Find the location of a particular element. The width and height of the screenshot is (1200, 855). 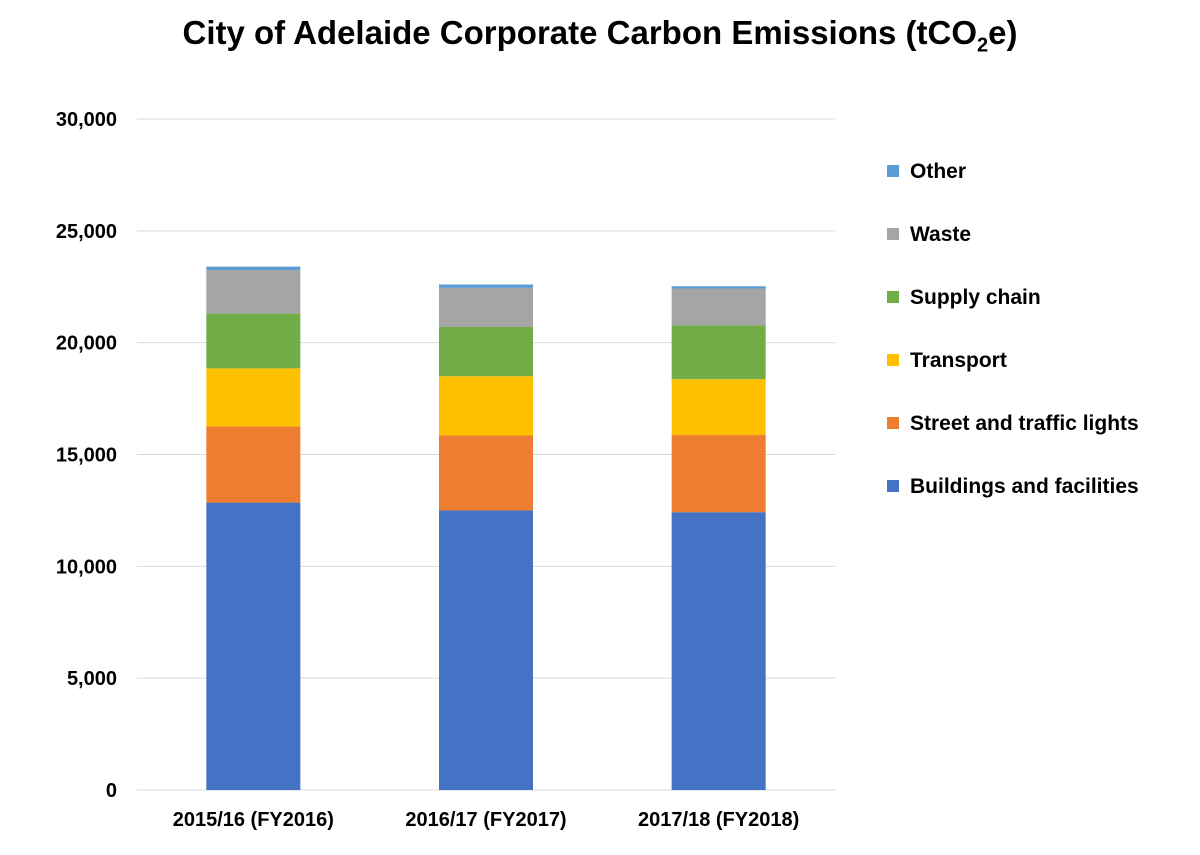

y-tick-label: 5,000 is located at coordinates (92, 679).